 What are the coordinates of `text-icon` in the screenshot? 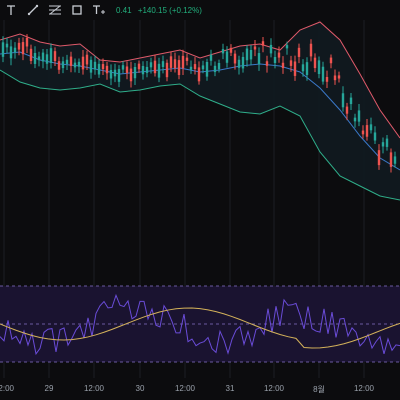 It's located at (11, 10).